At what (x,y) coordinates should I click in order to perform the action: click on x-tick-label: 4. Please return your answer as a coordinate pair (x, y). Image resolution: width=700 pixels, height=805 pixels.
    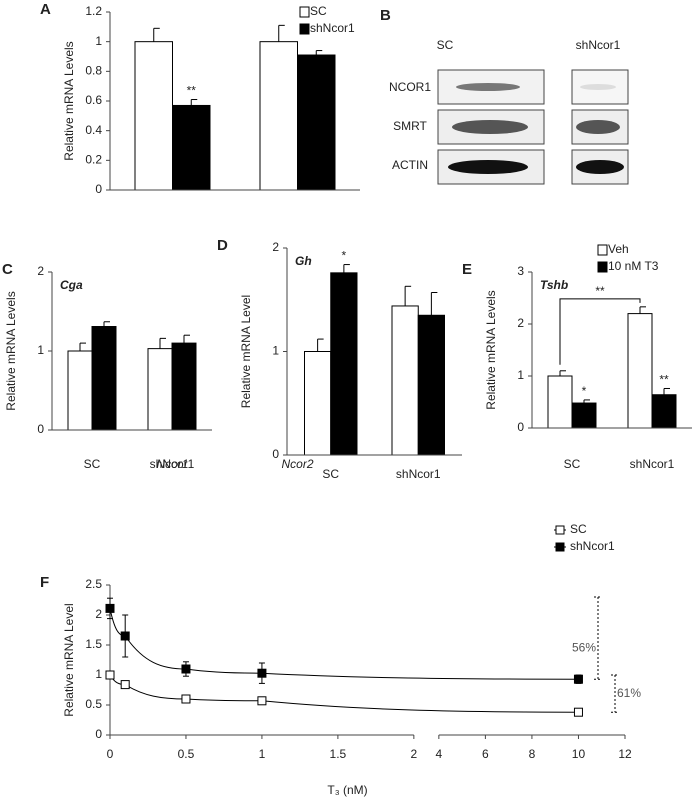
    Looking at the image, I should click on (439, 754).